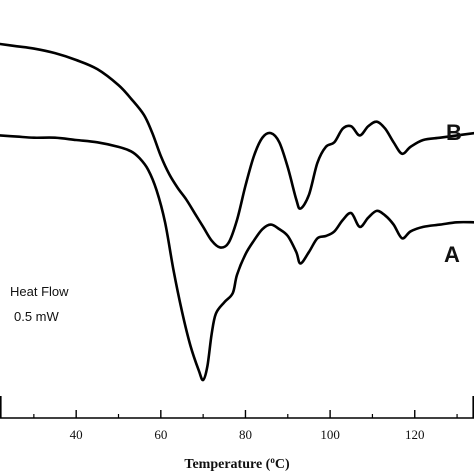 The image size is (474, 474). I want to click on x-tick-label: 60, so click(160, 434).